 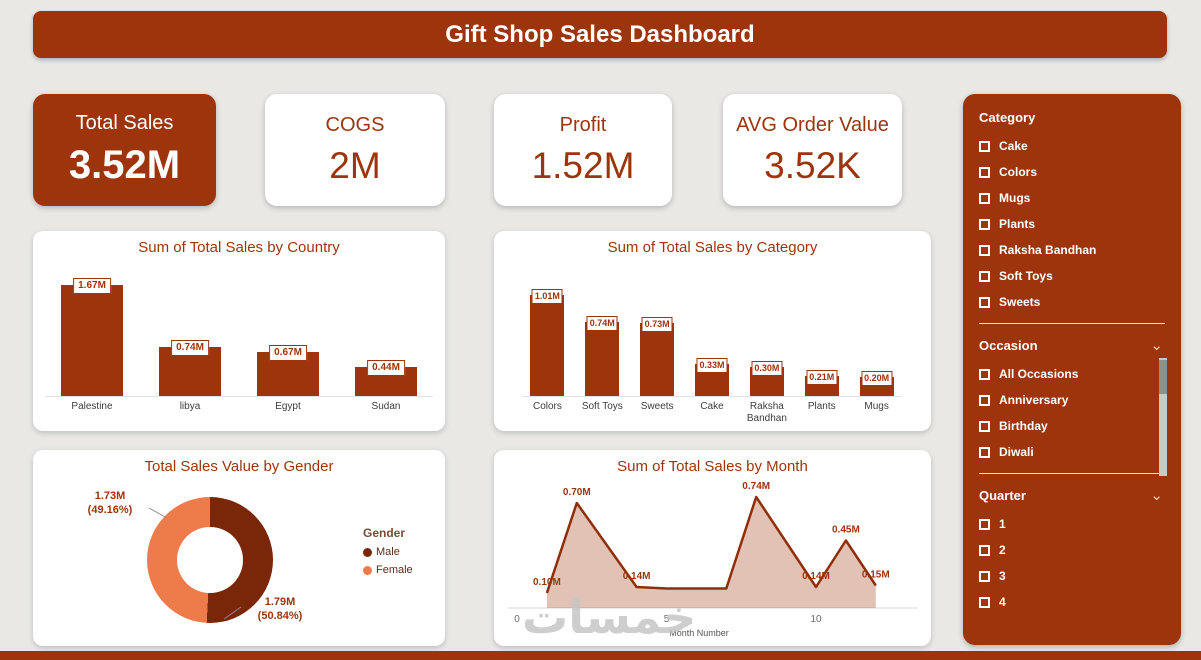 I want to click on filter-item-soft-toys: Soft Toys, so click(x=1072, y=276).